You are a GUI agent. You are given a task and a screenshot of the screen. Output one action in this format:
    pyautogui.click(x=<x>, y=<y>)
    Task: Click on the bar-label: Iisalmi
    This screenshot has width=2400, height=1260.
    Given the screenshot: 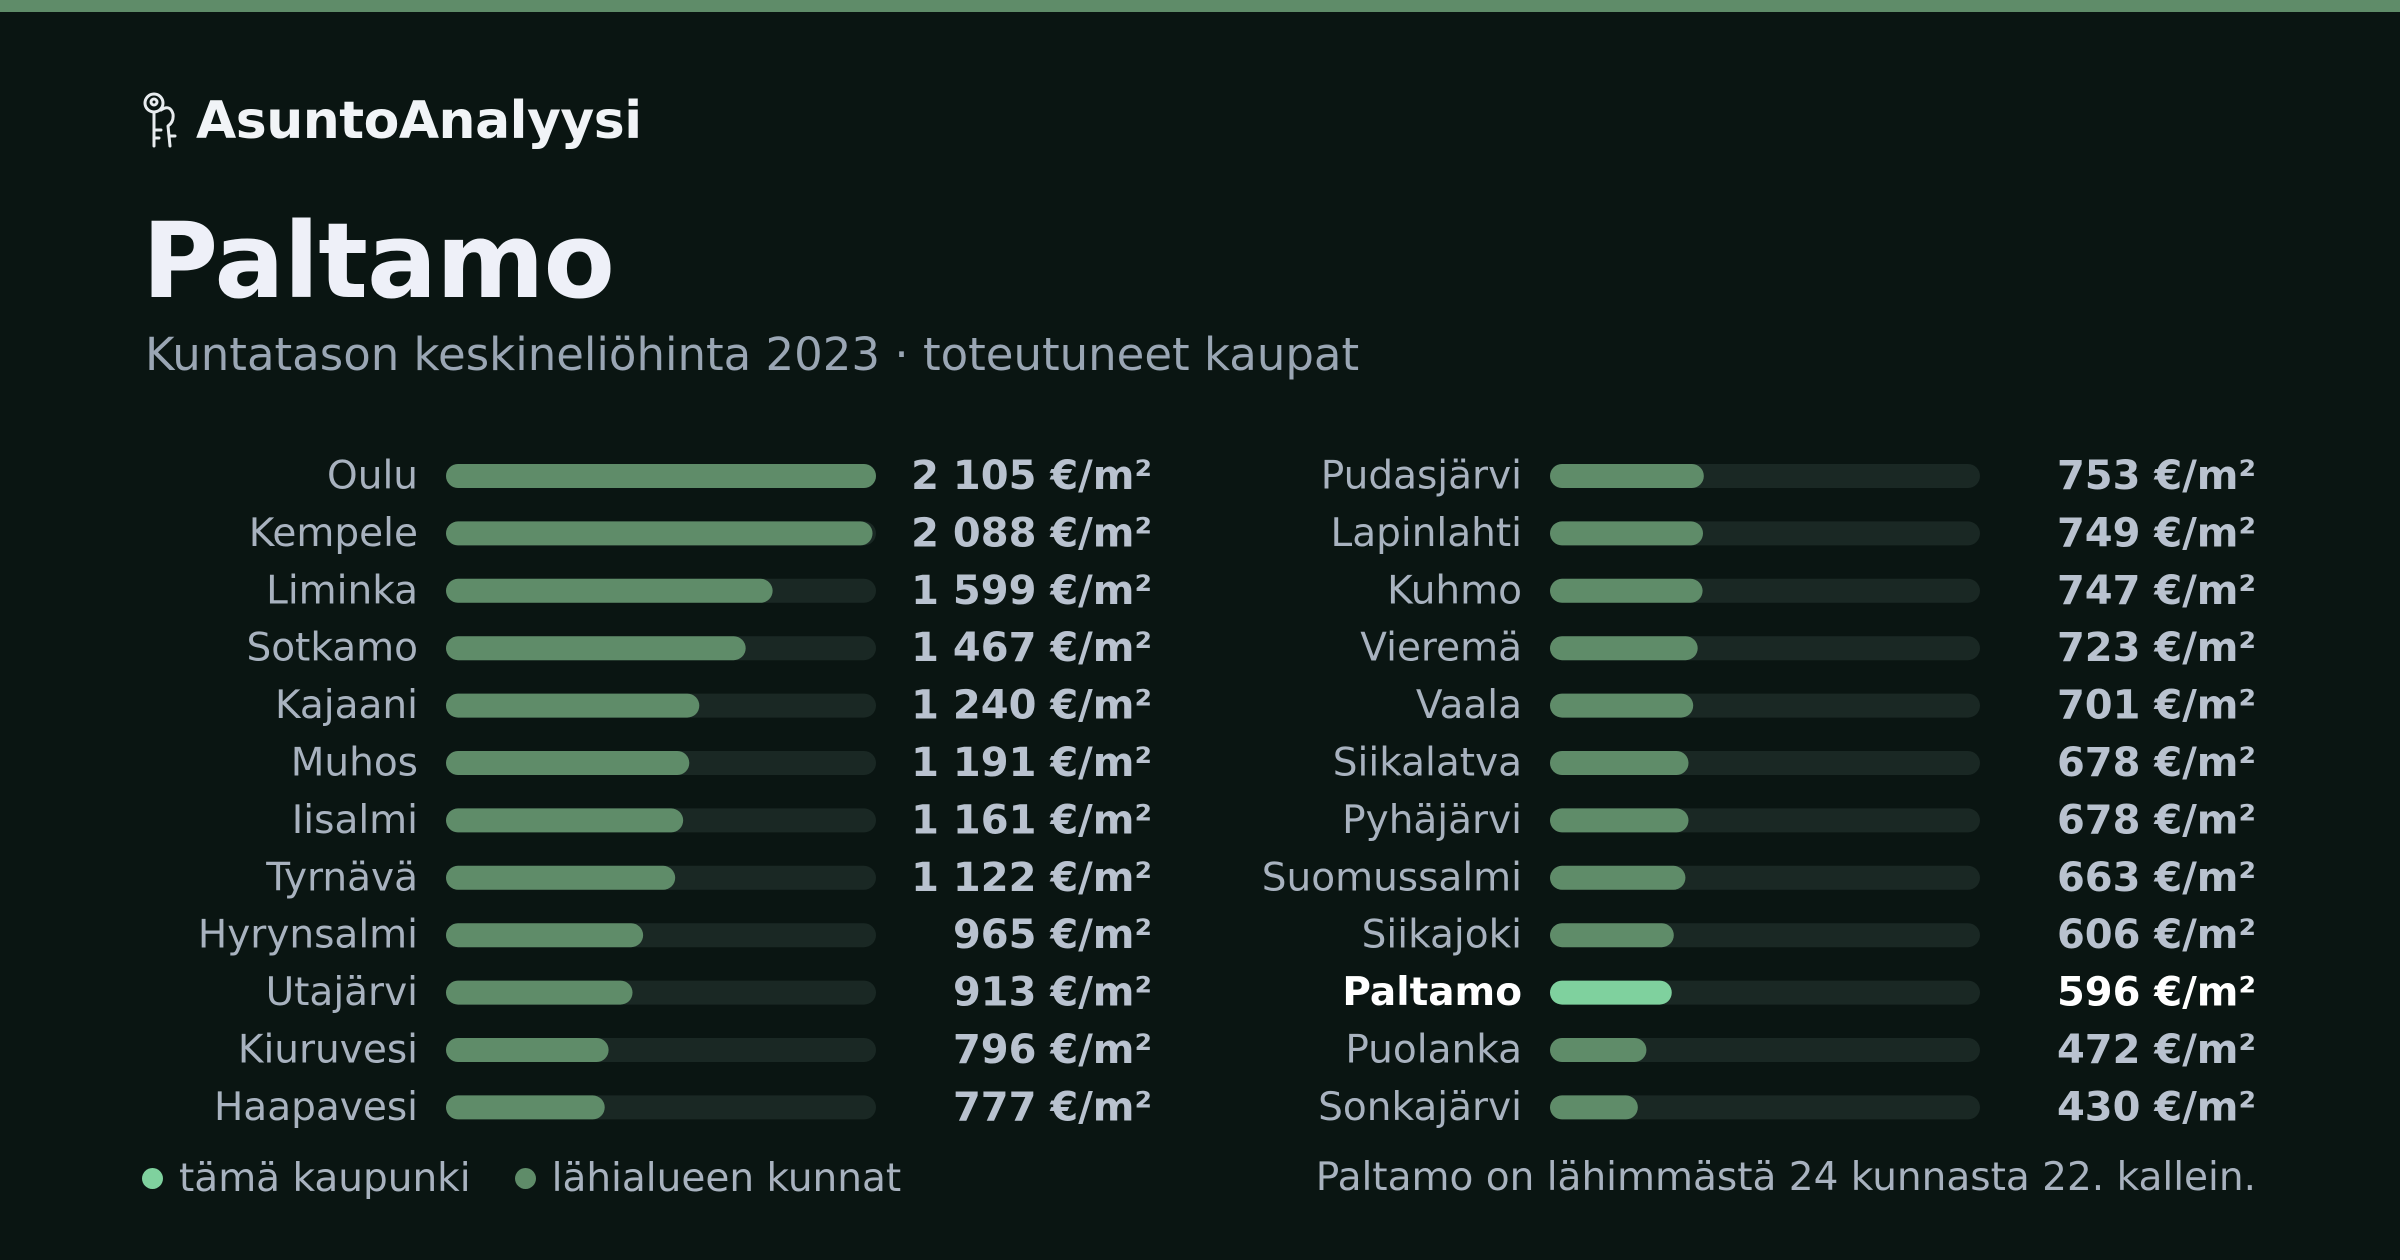 What is the action you would take?
    pyautogui.click(x=355, y=820)
    